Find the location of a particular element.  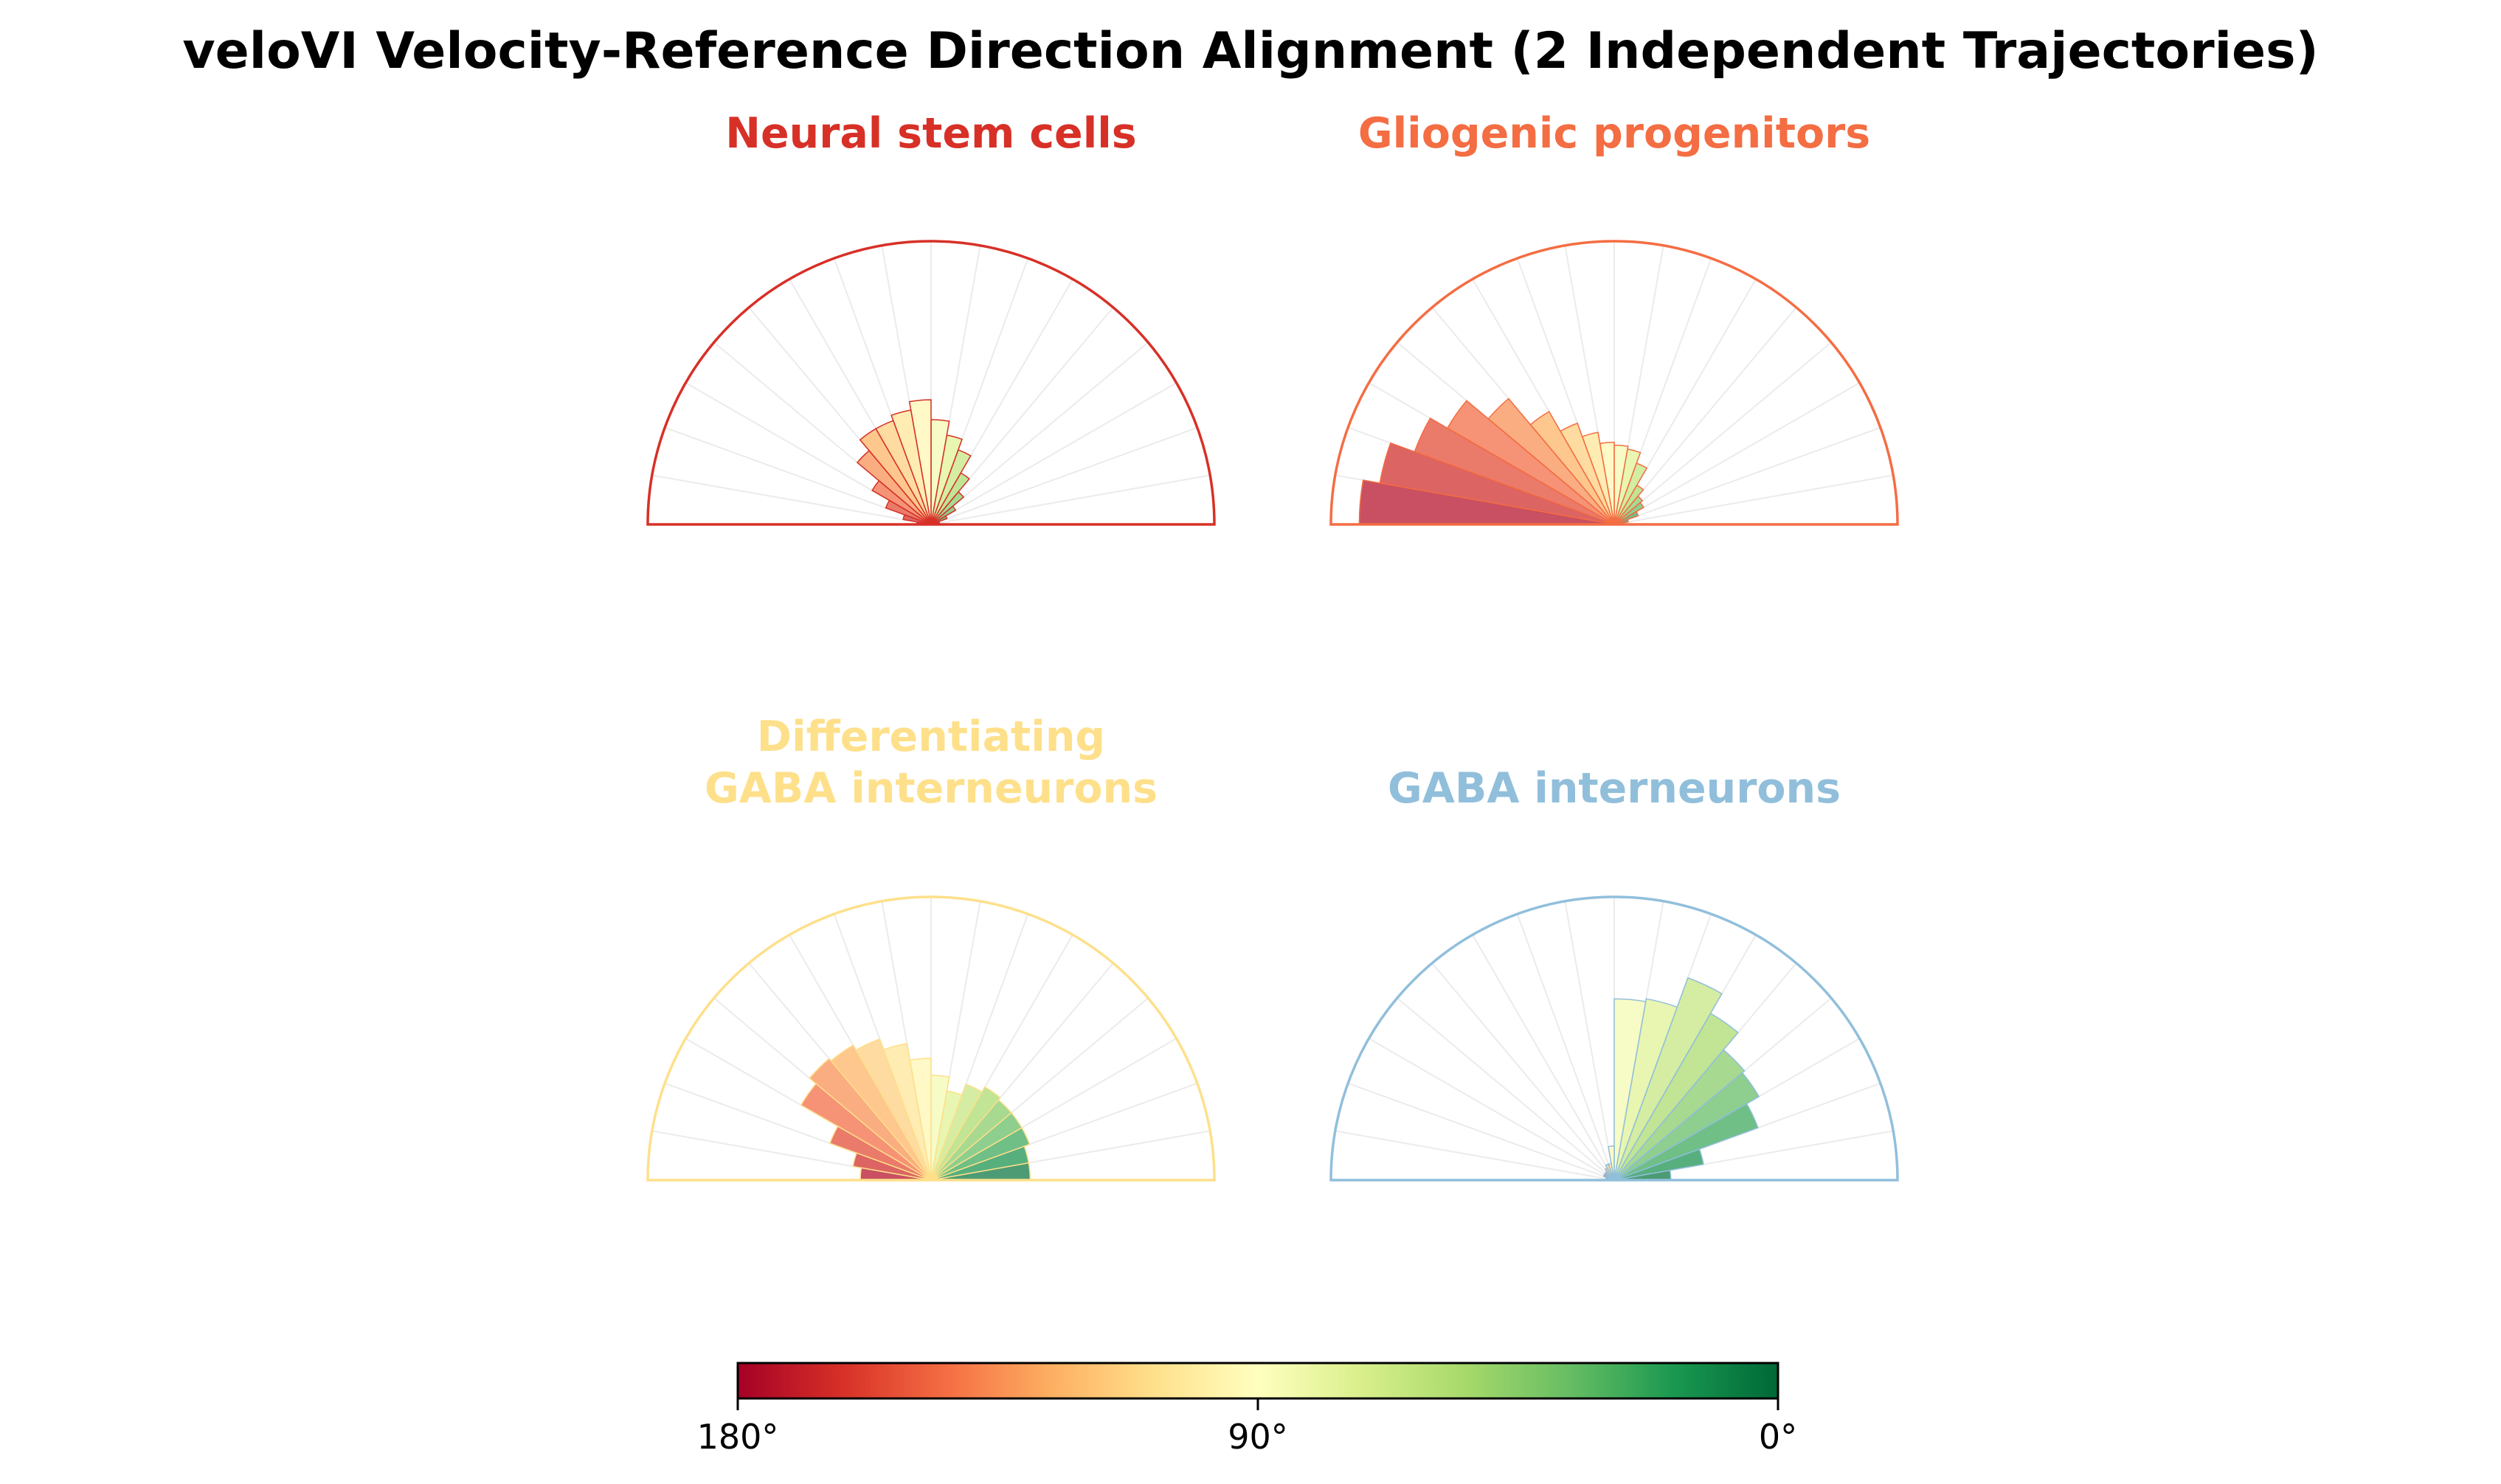

polar-panel: GABA interneurons is located at coordinates (1614, 973).